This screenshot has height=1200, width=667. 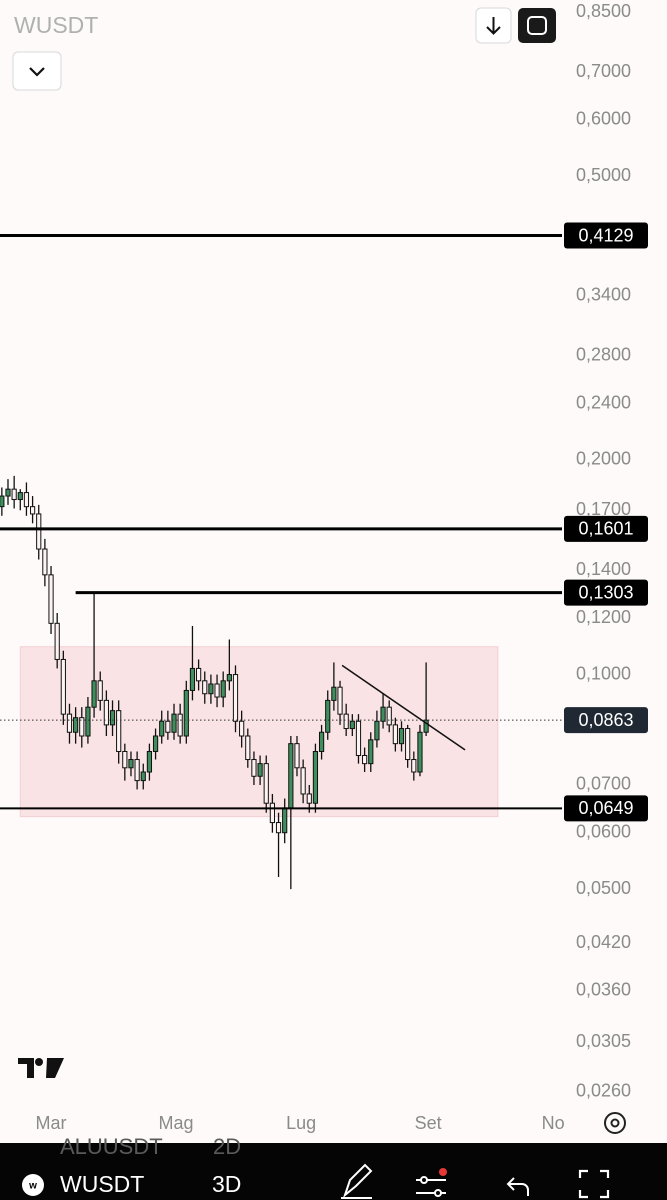 I want to click on y-tick-label: 0,8500, so click(x=603, y=11).